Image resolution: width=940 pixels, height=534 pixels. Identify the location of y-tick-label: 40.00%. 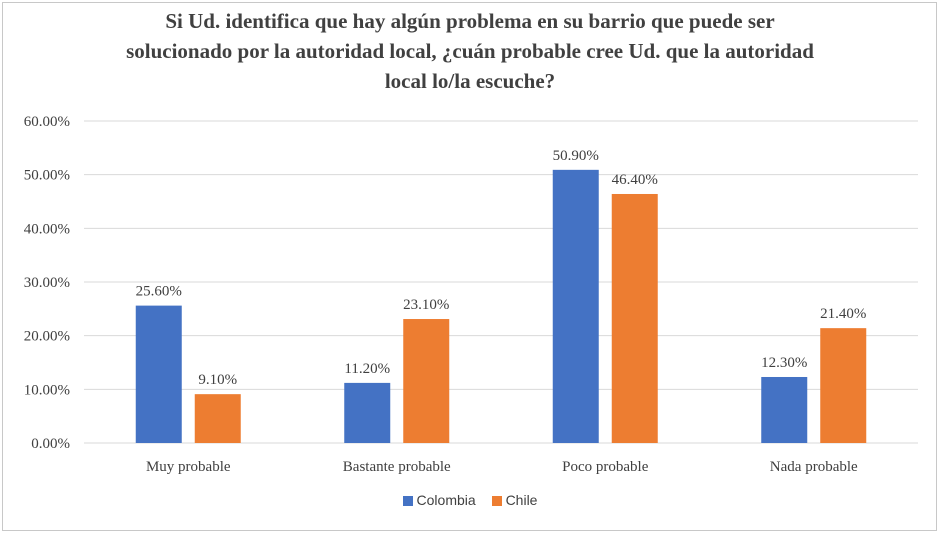
(47, 229).